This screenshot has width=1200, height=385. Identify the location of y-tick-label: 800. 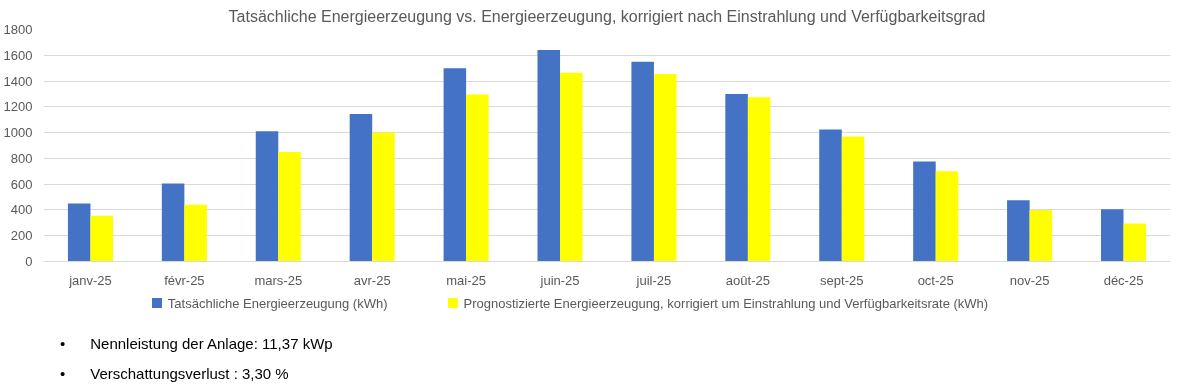
(21, 158).